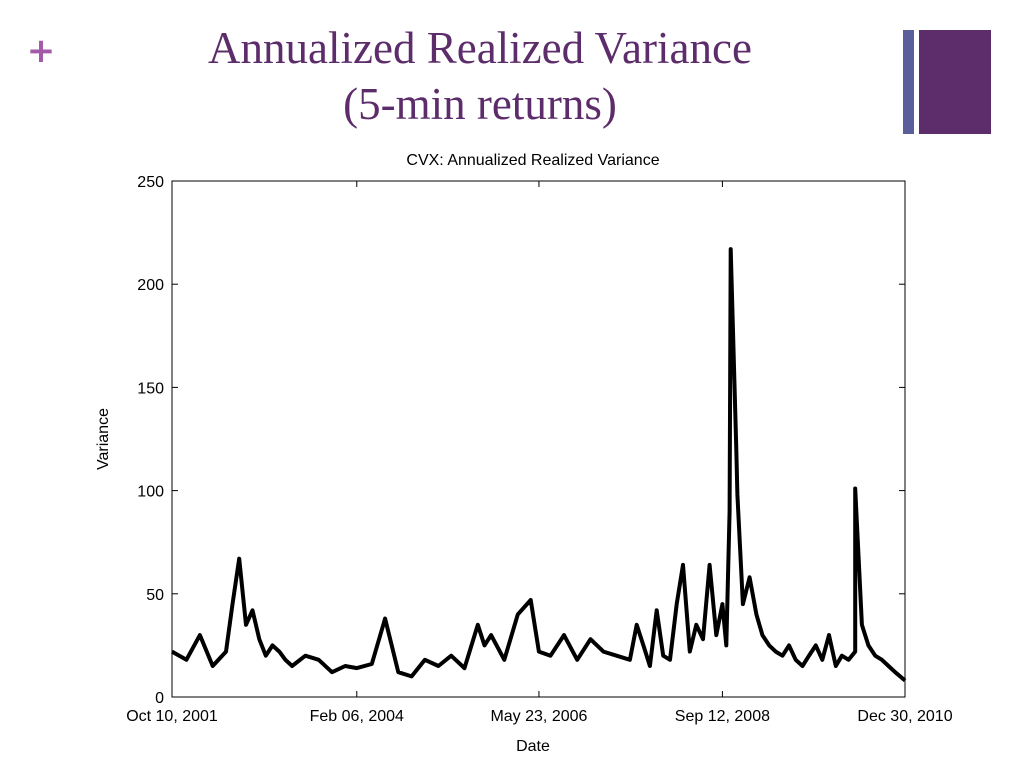 The width and height of the screenshot is (1024, 768). Describe the element at coordinates (904, 716) in the screenshot. I see `x-tick-label: Dec 30, 2010` at that location.